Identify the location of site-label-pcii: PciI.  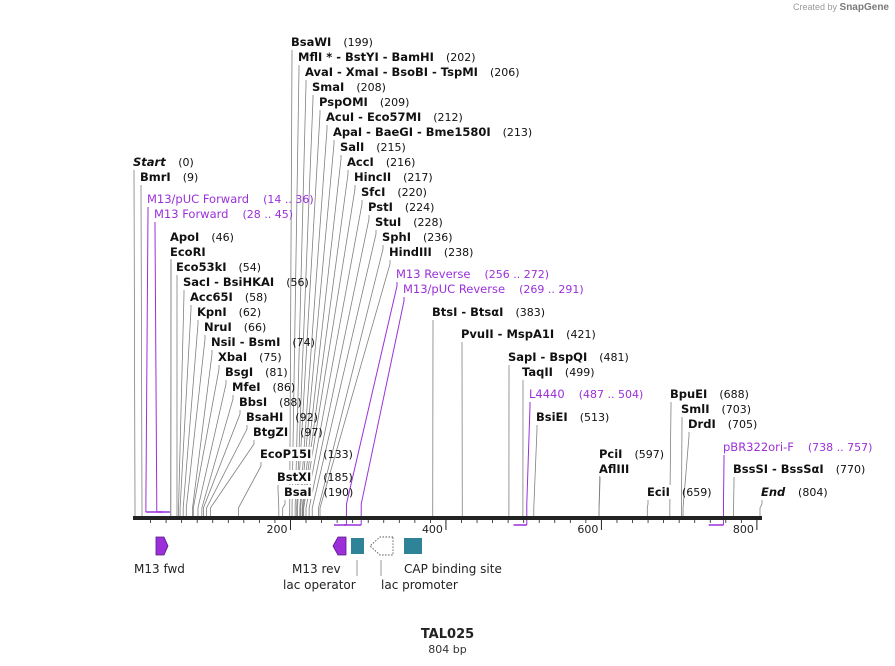
(610, 454).